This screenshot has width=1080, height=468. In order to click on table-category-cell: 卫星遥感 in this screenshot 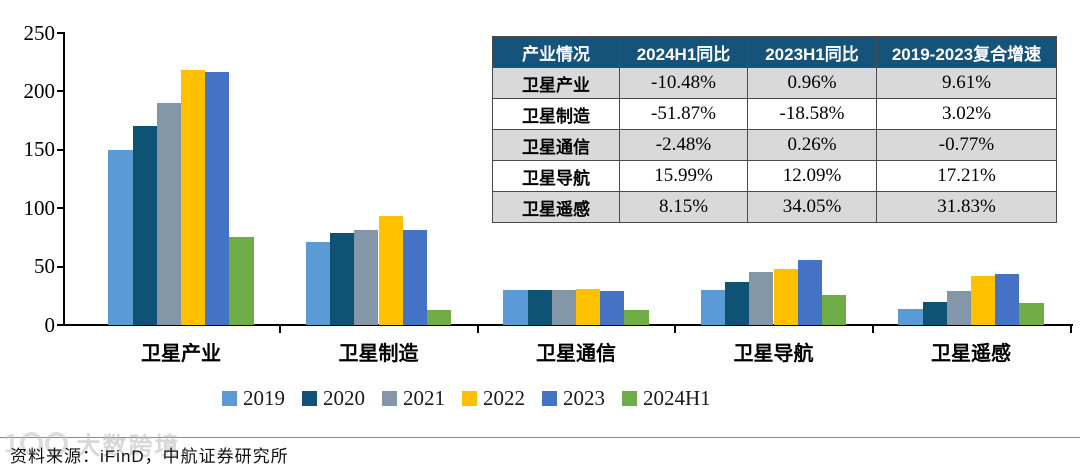, I will do `click(556, 207)`.